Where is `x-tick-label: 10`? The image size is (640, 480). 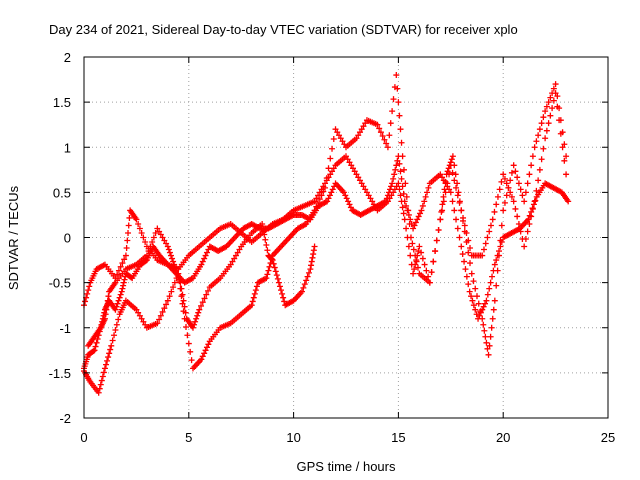 x-tick-label: 10 is located at coordinates (293, 437).